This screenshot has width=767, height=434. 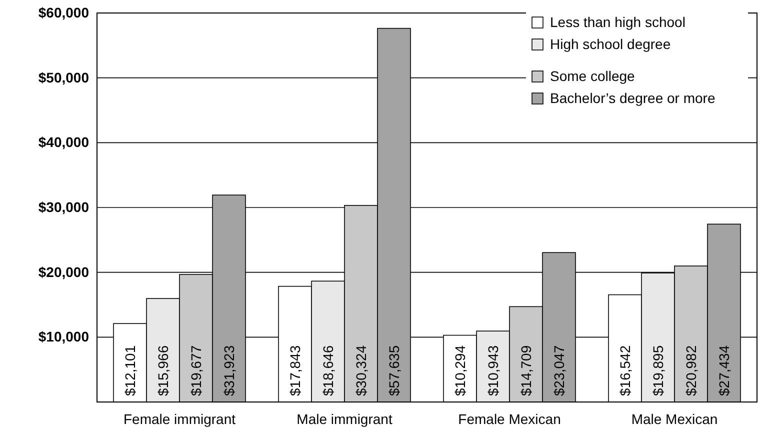 What do you see at coordinates (295, 370) in the screenshot?
I see `data-label: $17,843` at bounding box center [295, 370].